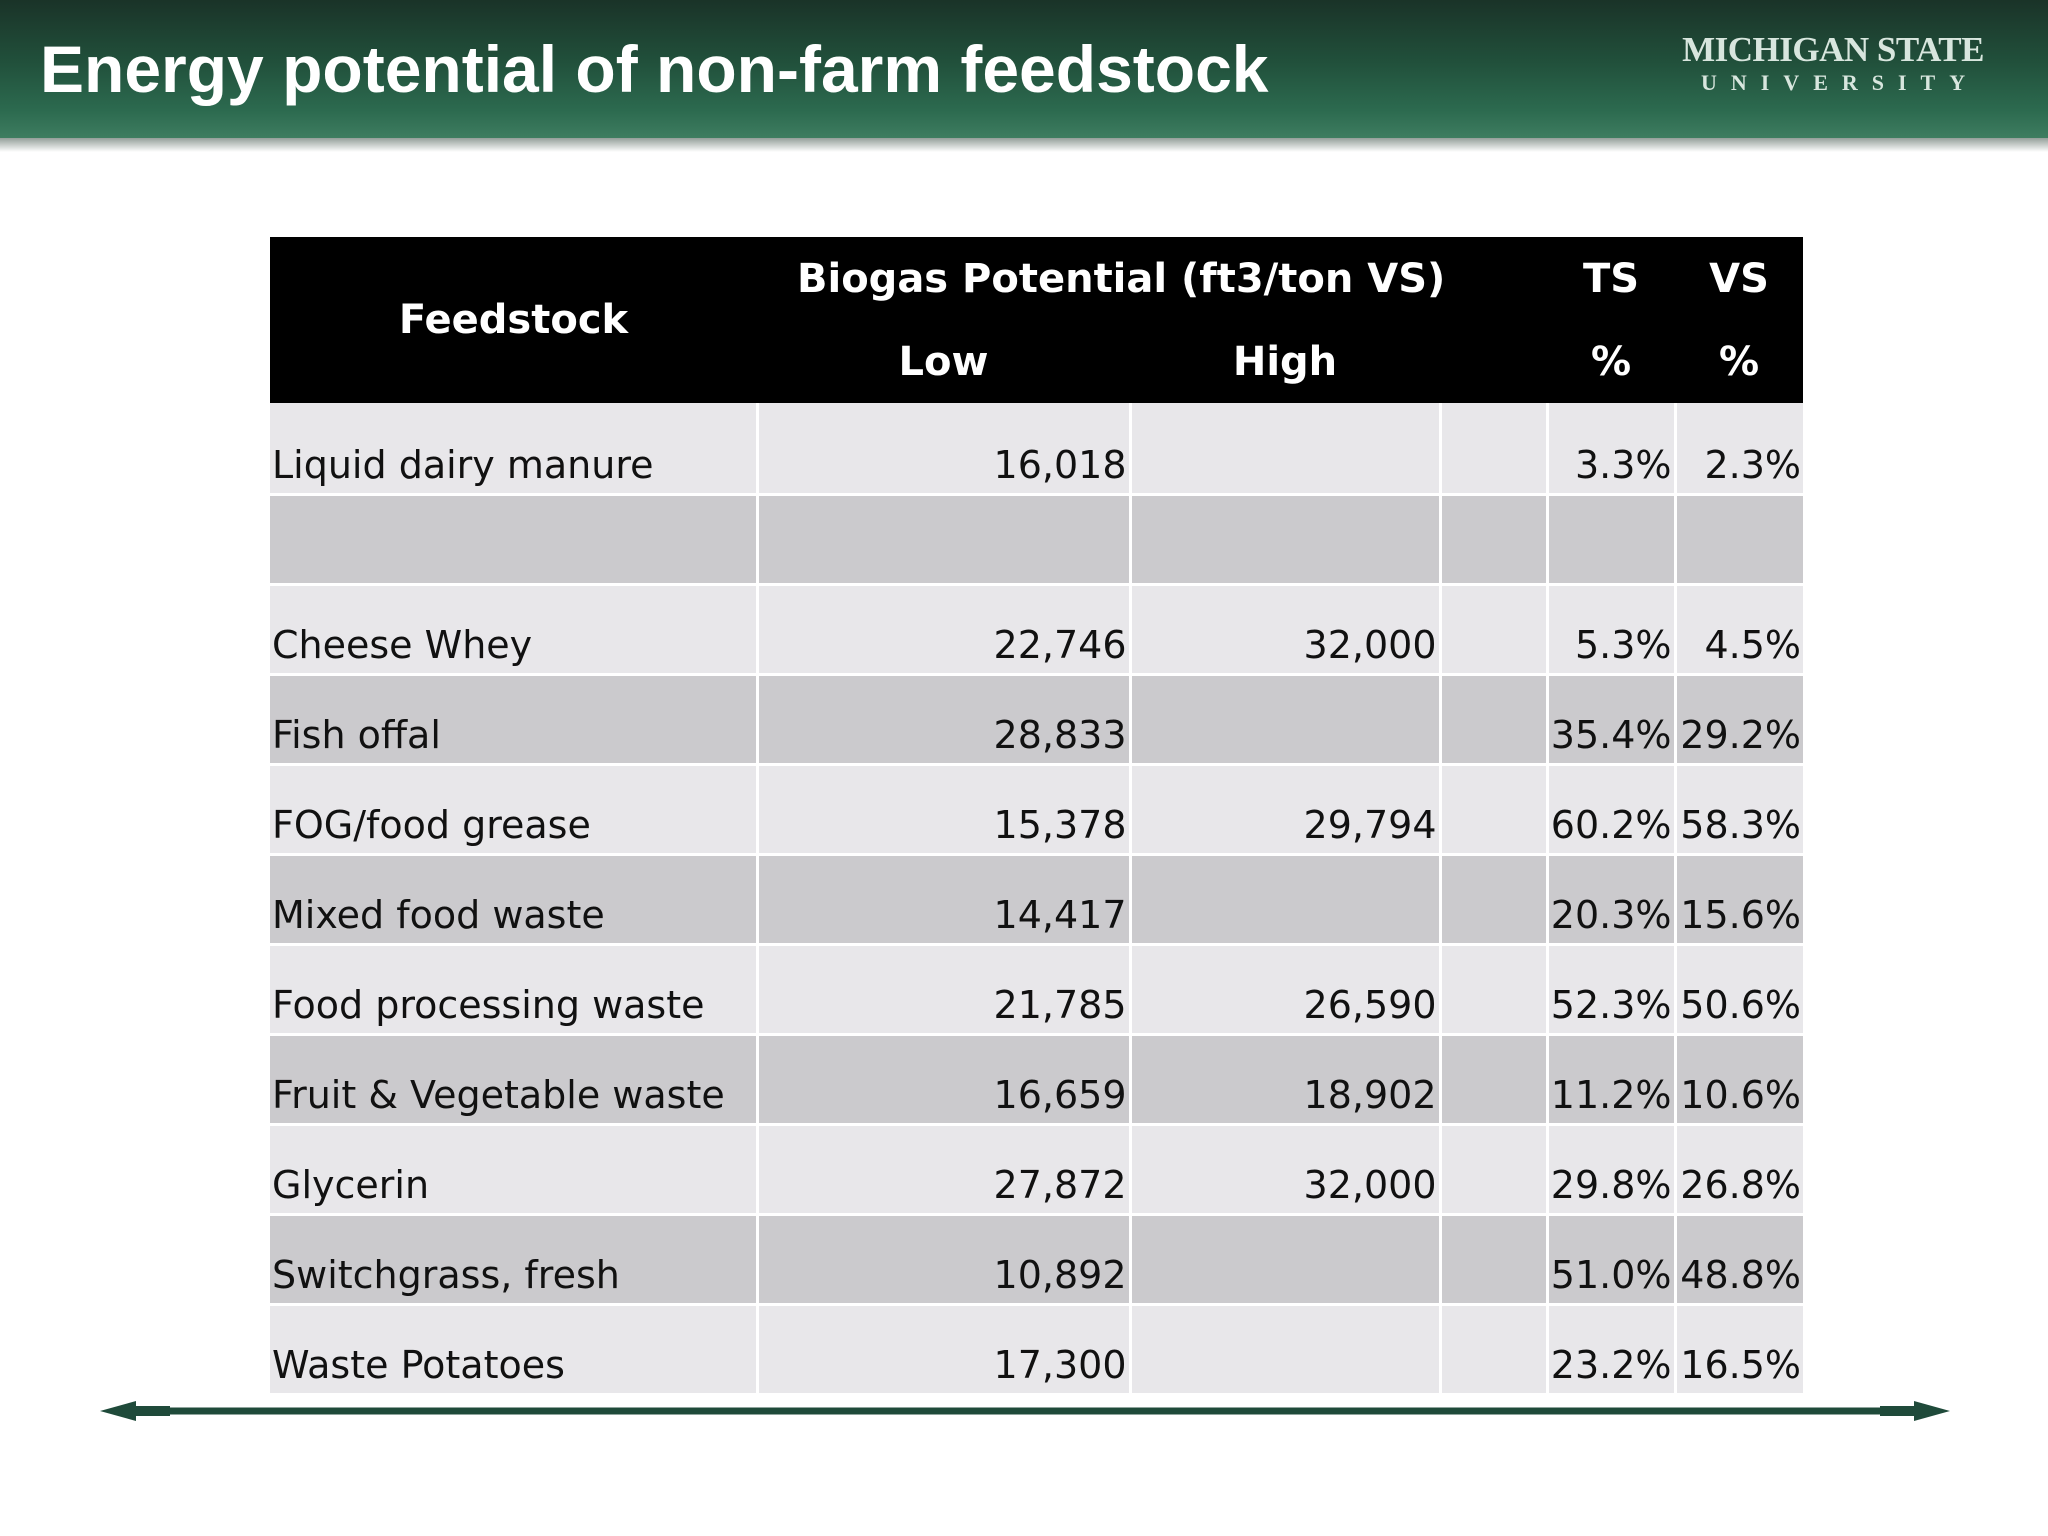 Image resolution: width=2048 pixels, height=1536 pixels. Describe the element at coordinates (1612, 900) in the screenshot. I see `cell-ts: 20.3%` at that location.